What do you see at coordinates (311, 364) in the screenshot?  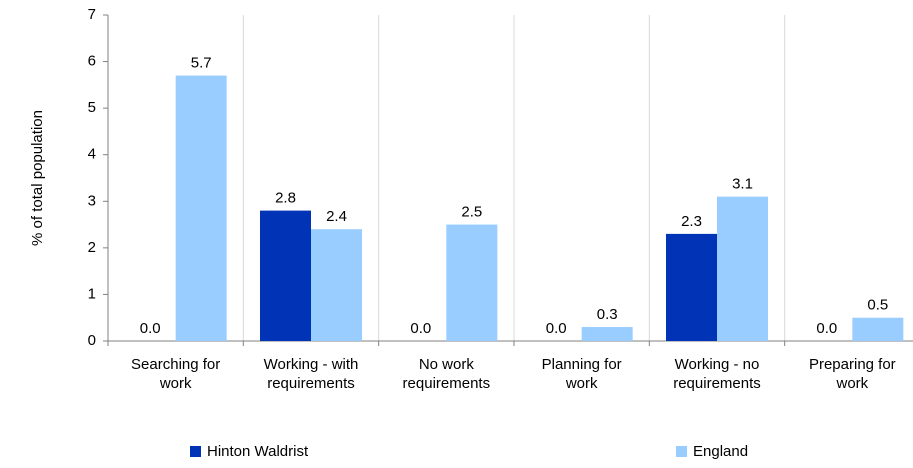 I see `x-tick-label-line: Working - with` at bounding box center [311, 364].